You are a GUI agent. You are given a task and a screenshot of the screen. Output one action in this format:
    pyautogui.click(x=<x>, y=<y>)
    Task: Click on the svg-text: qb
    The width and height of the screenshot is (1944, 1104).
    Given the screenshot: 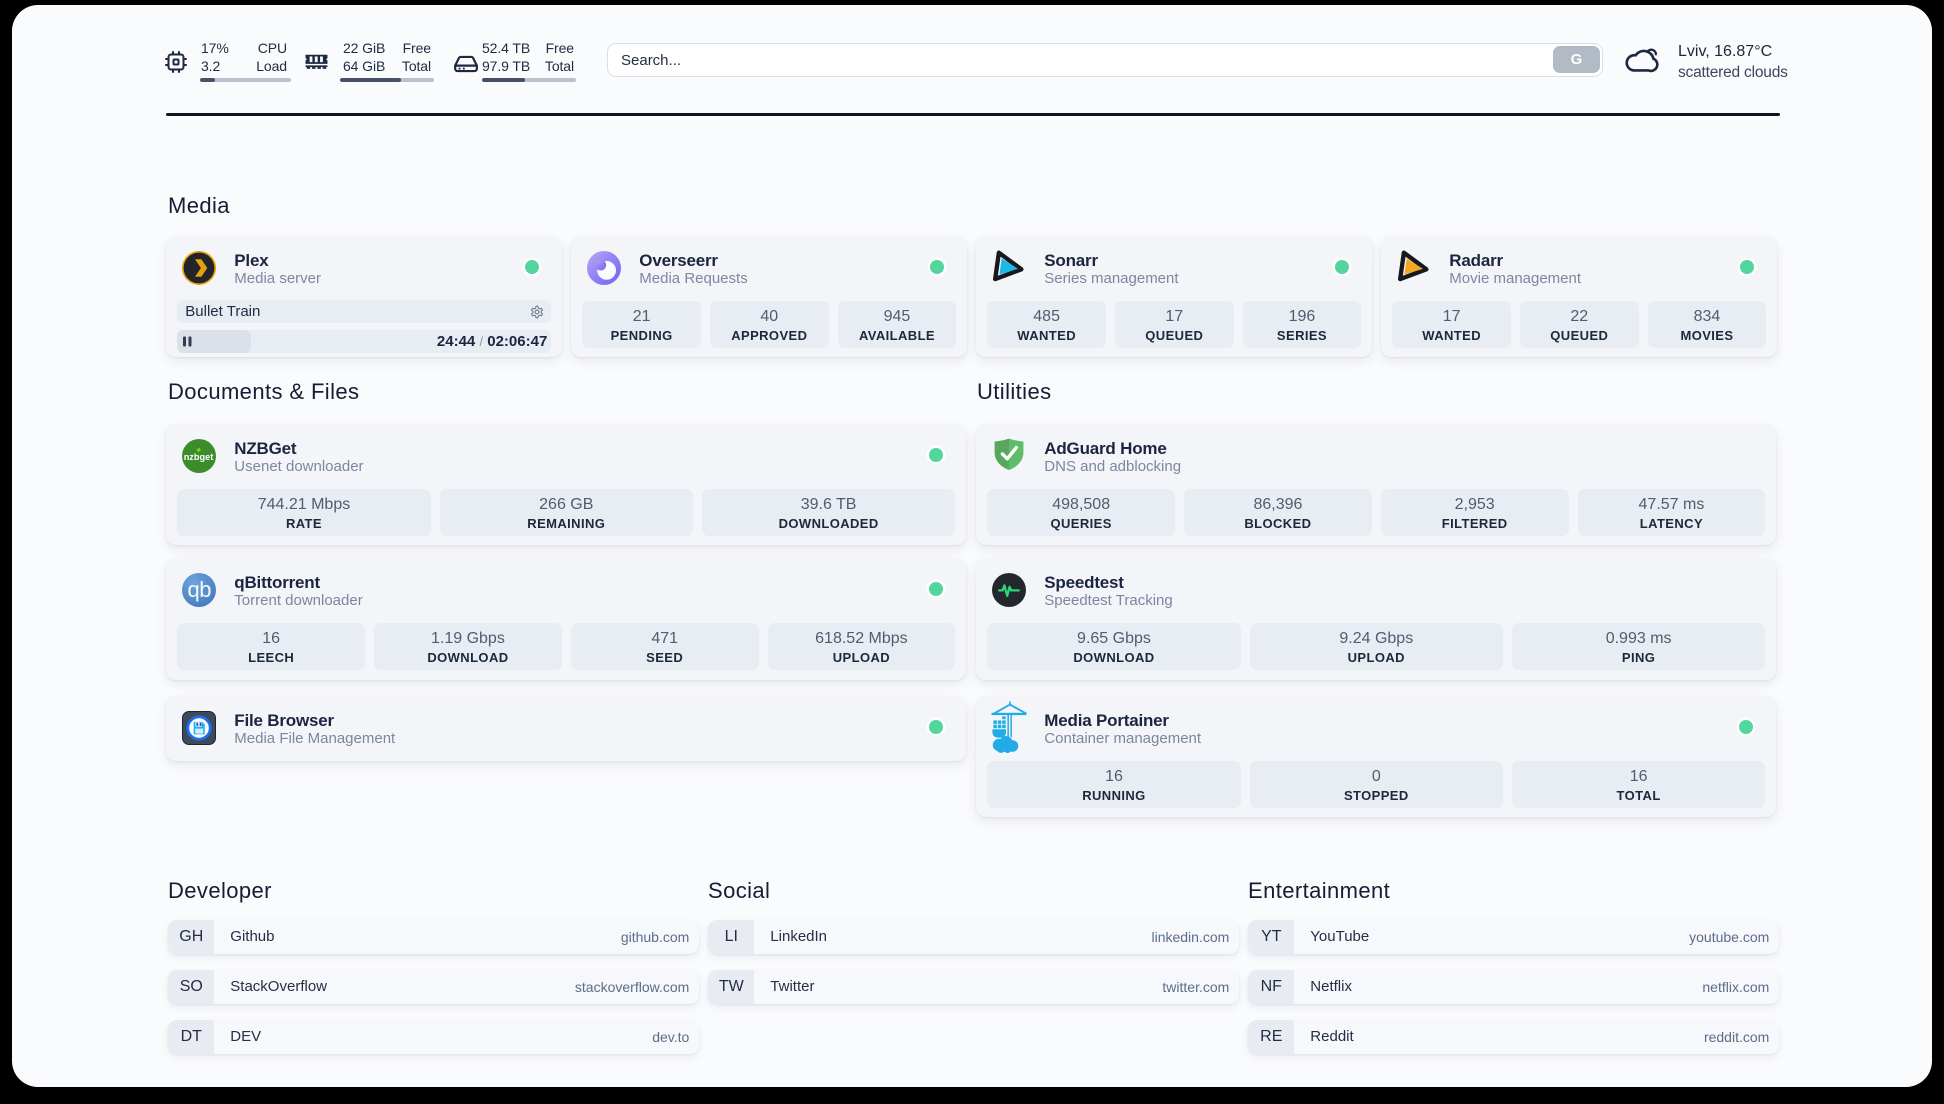 What is the action you would take?
    pyautogui.click(x=200, y=589)
    